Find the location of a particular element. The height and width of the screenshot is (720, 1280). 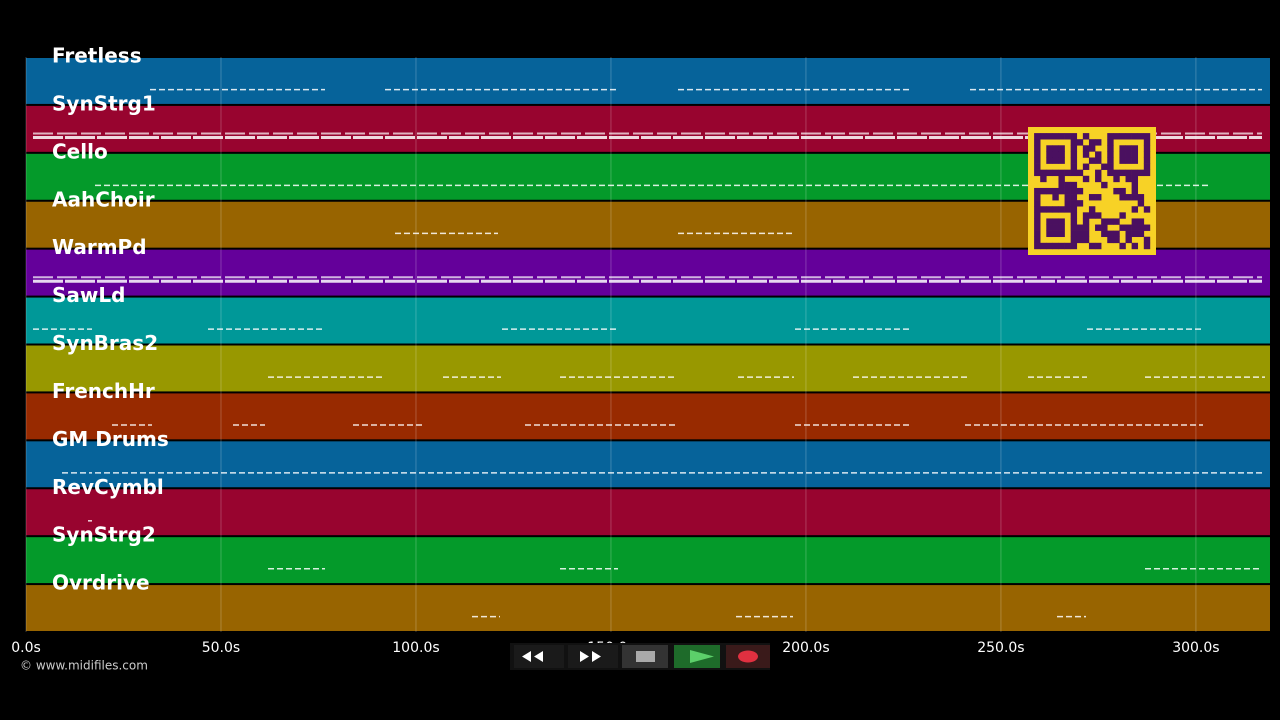

play-button is located at coordinates (697, 656).